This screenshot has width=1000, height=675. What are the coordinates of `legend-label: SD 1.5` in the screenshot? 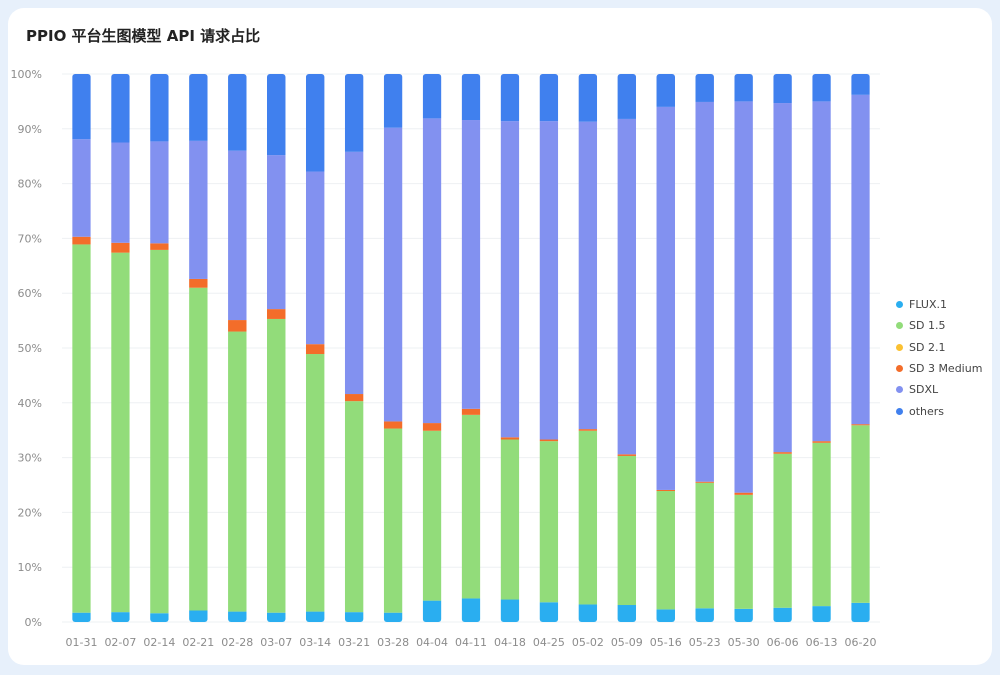 It's located at (927, 326).